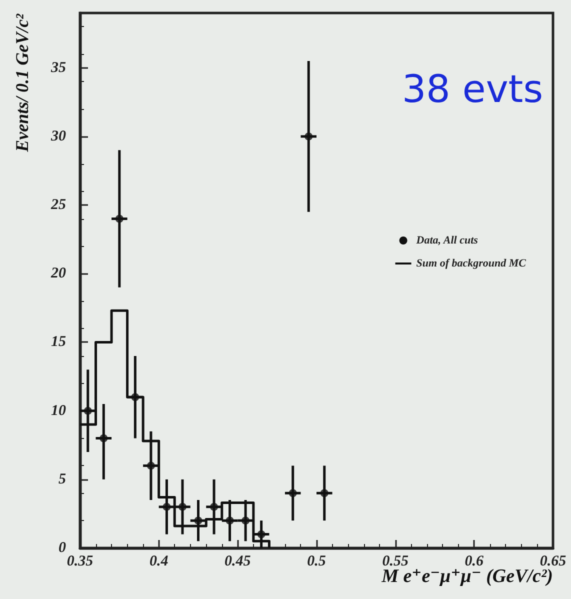 The width and height of the screenshot is (571, 599). I want to click on y-tick-label: 0, so click(62, 548).